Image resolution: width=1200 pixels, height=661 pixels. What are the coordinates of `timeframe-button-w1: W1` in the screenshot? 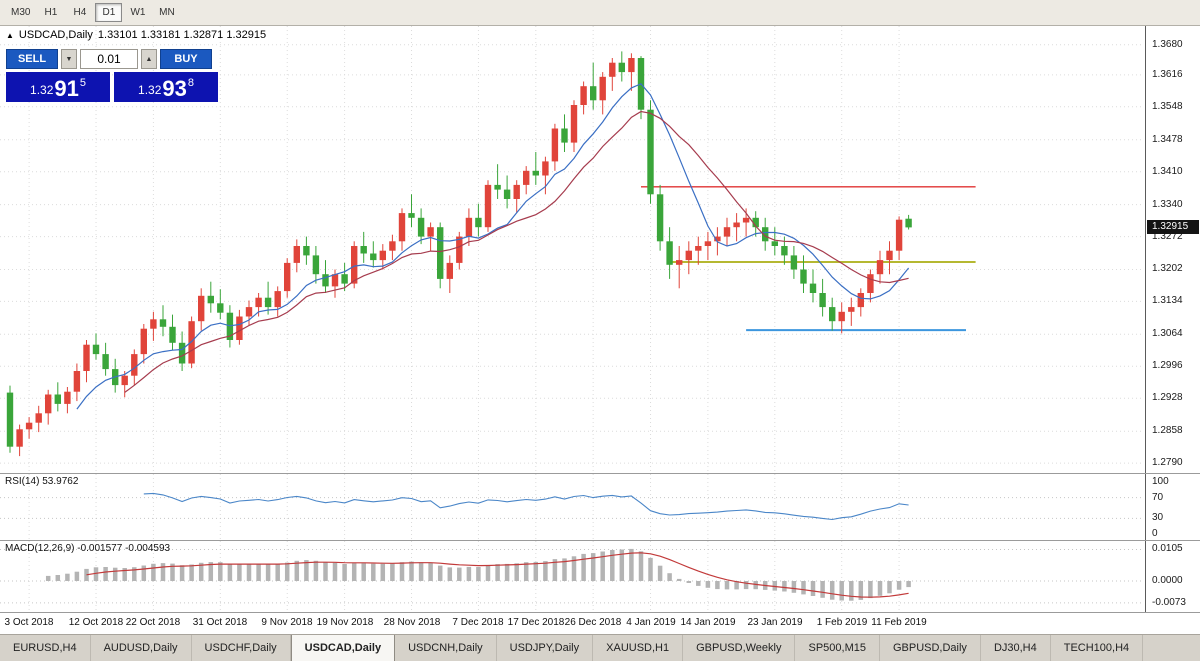 It's located at (137, 12).